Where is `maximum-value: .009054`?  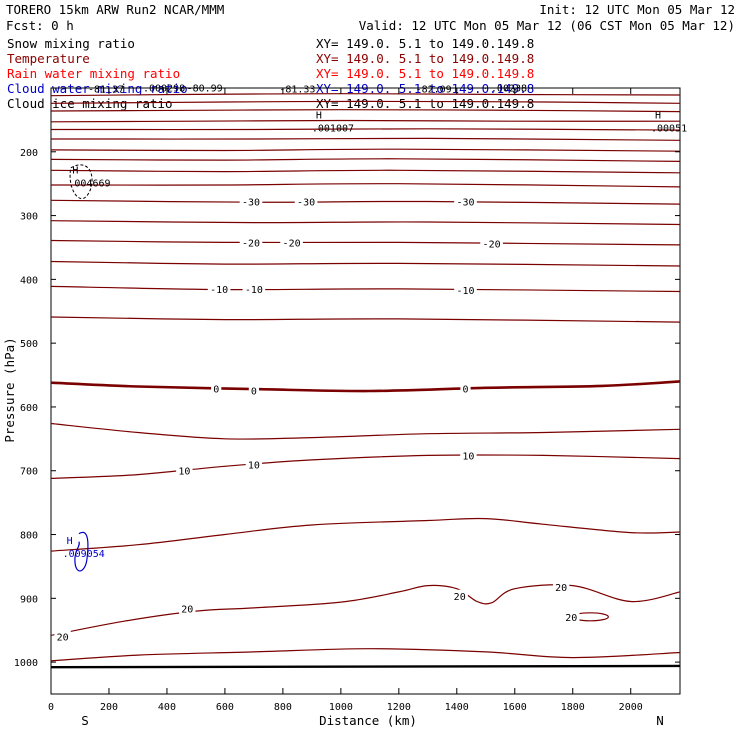
maximum-value: .009054 is located at coordinates (84, 554).